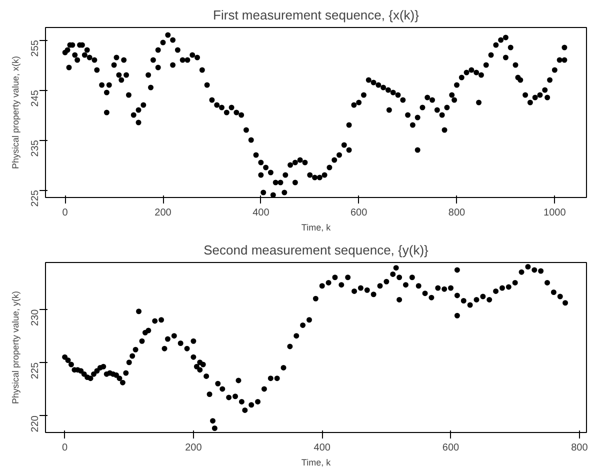 The width and height of the screenshot is (606, 470). What do you see at coordinates (35, 48) in the screenshot?
I see `y-tick-label: 255` at bounding box center [35, 48].